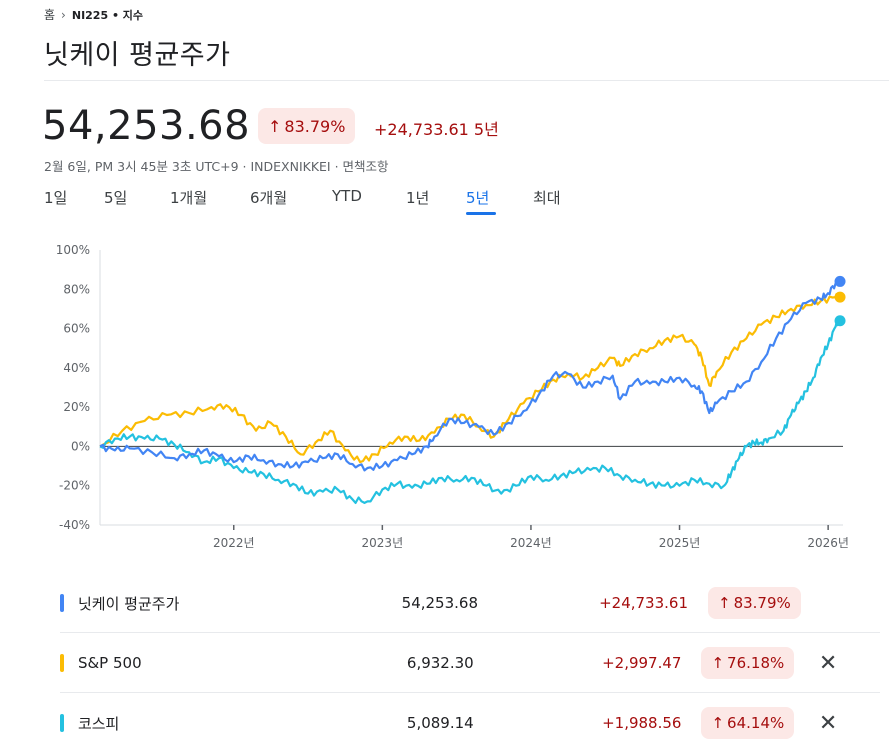 The width and height of the screenshot is (889, 752). I want to click on series-percent-badge: ↑ 64.14%, so click(748, 723).